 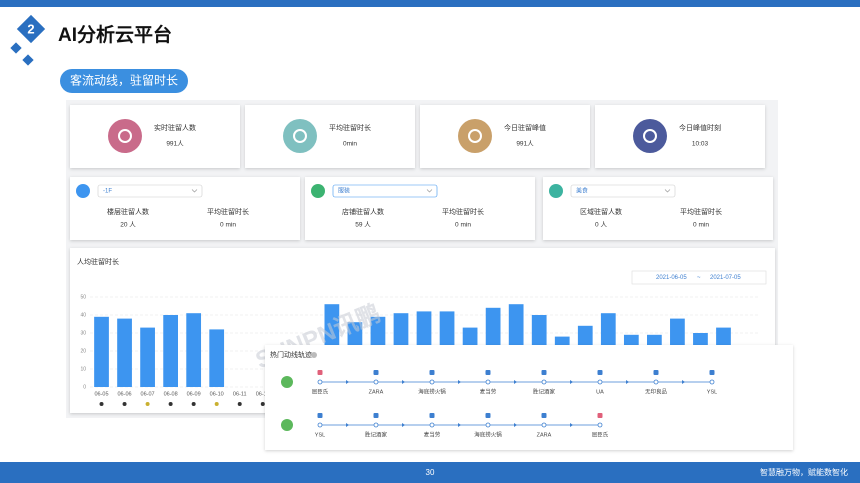 I want to click on stop-label: 屈臣氏, so click(x=600, y=434).